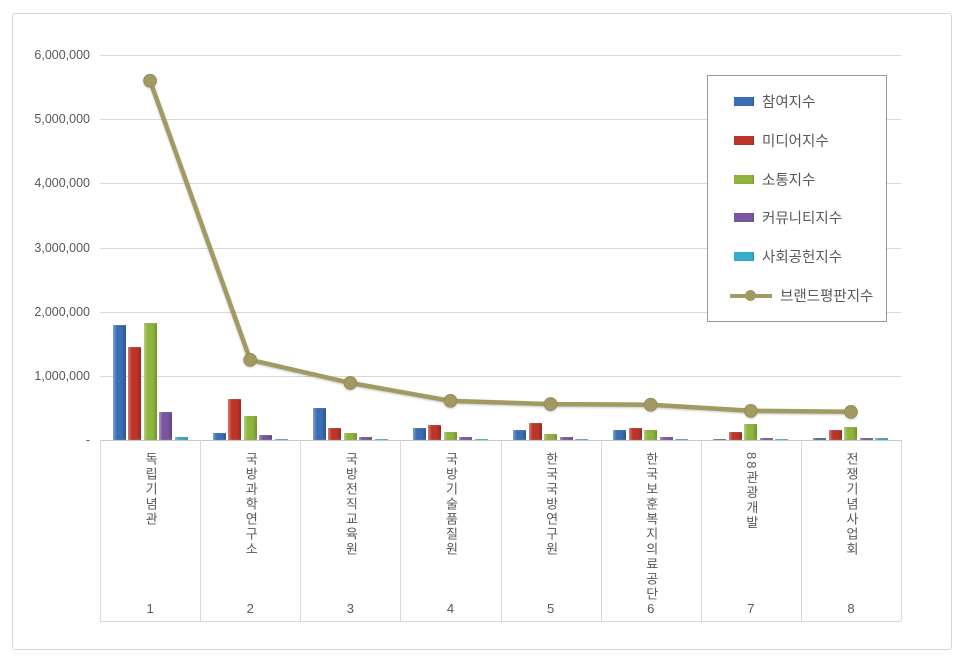 This screenshot has height=672, width=966. I want to click on bar-series3-cat2, so click(250, 427).